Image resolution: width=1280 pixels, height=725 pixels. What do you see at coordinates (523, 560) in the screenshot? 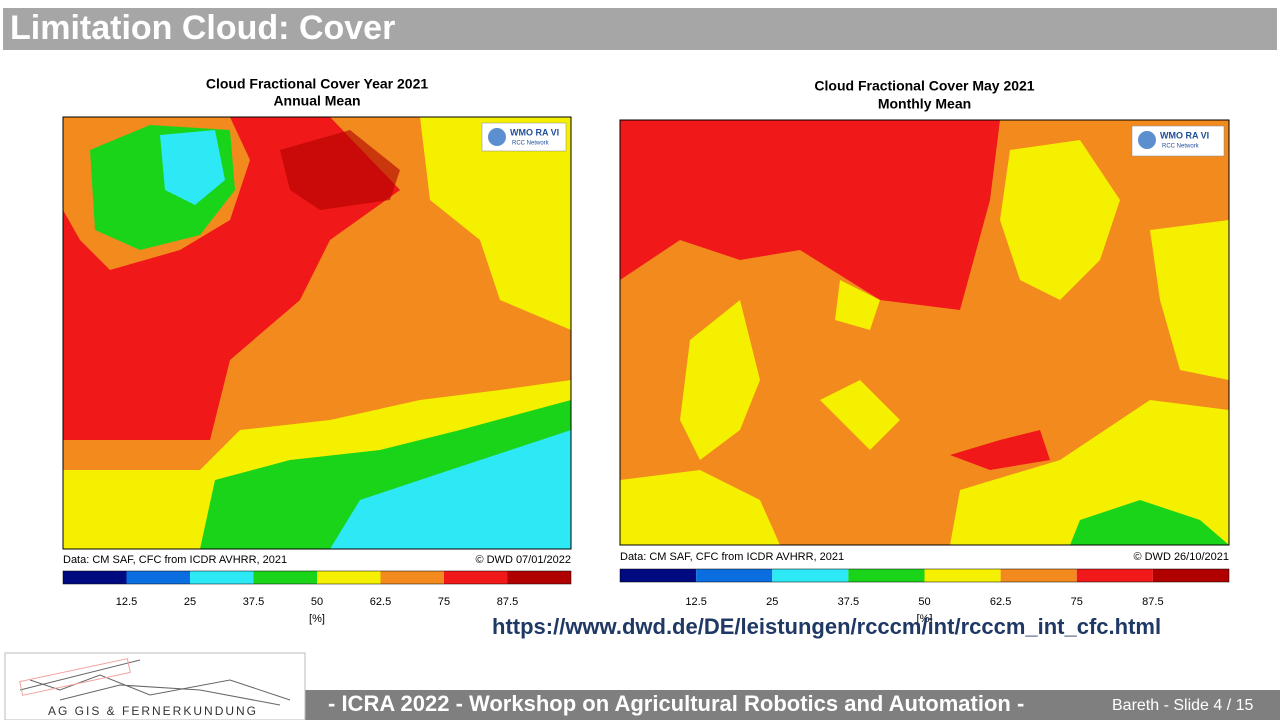
I see `data-credit: © DWD 07/01/2022` at bounding box center [523, 560].